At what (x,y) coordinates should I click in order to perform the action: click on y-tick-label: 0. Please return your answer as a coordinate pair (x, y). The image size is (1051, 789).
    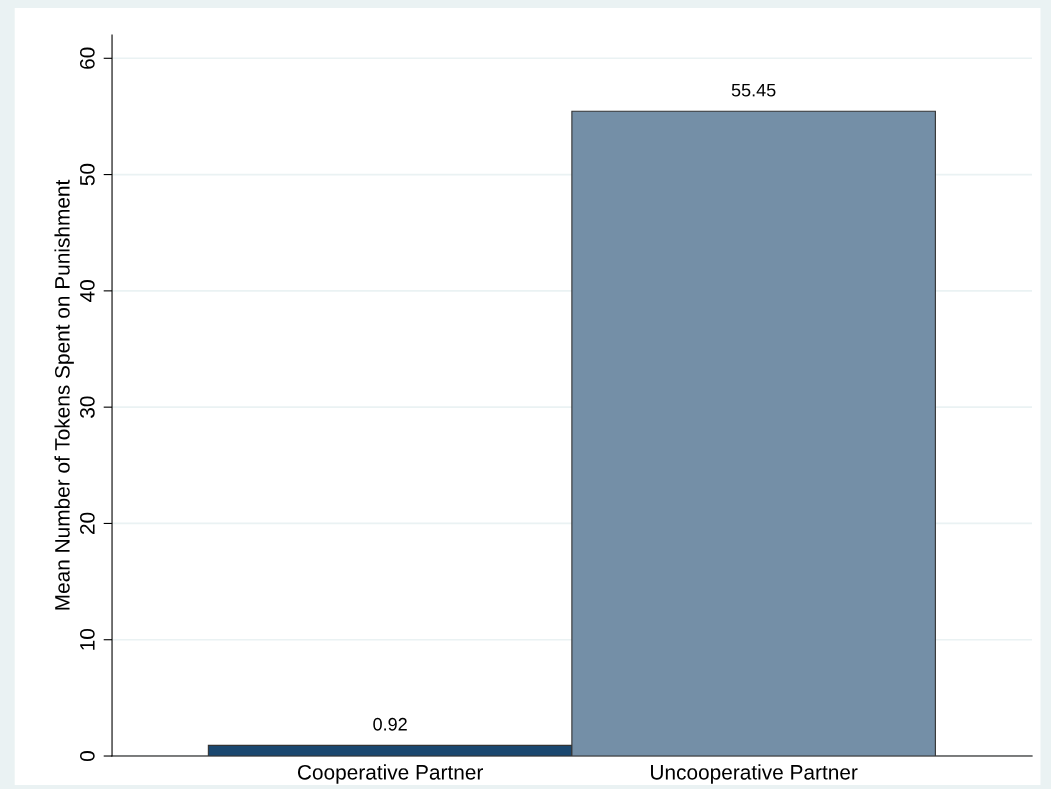
    Looking at the image, I should click on (87, 756).